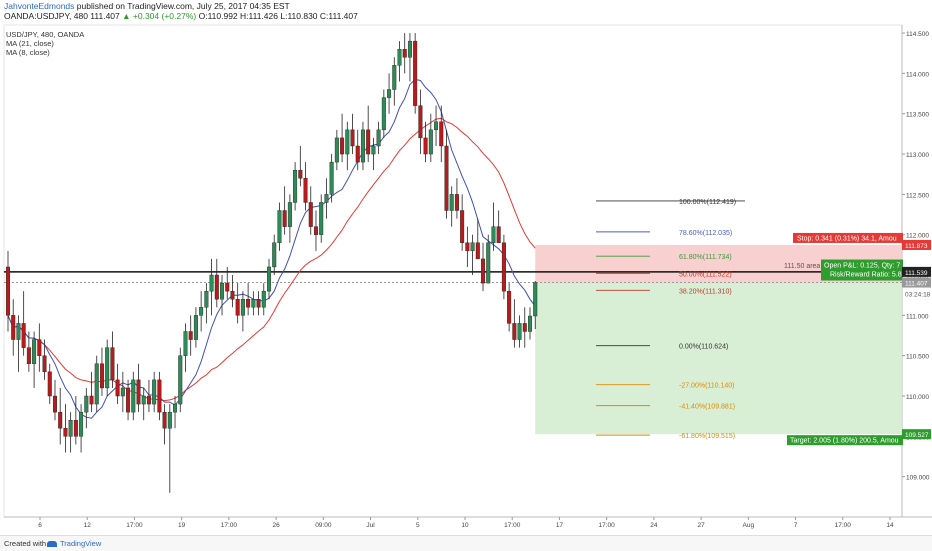 This screenshot has height=551, width=932. What do you see at coordinates (88, 525) in the screenshot?
I see `x-tick-label: 12` at bounding box center [88, 525].